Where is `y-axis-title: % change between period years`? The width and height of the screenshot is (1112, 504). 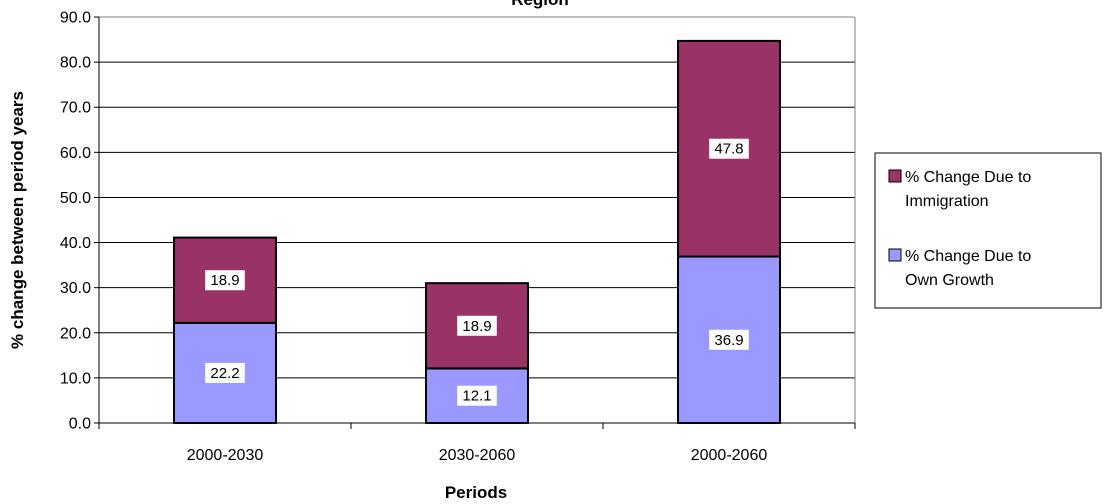 y-axis-title: % change between period years is located at coordinates (17, 220).